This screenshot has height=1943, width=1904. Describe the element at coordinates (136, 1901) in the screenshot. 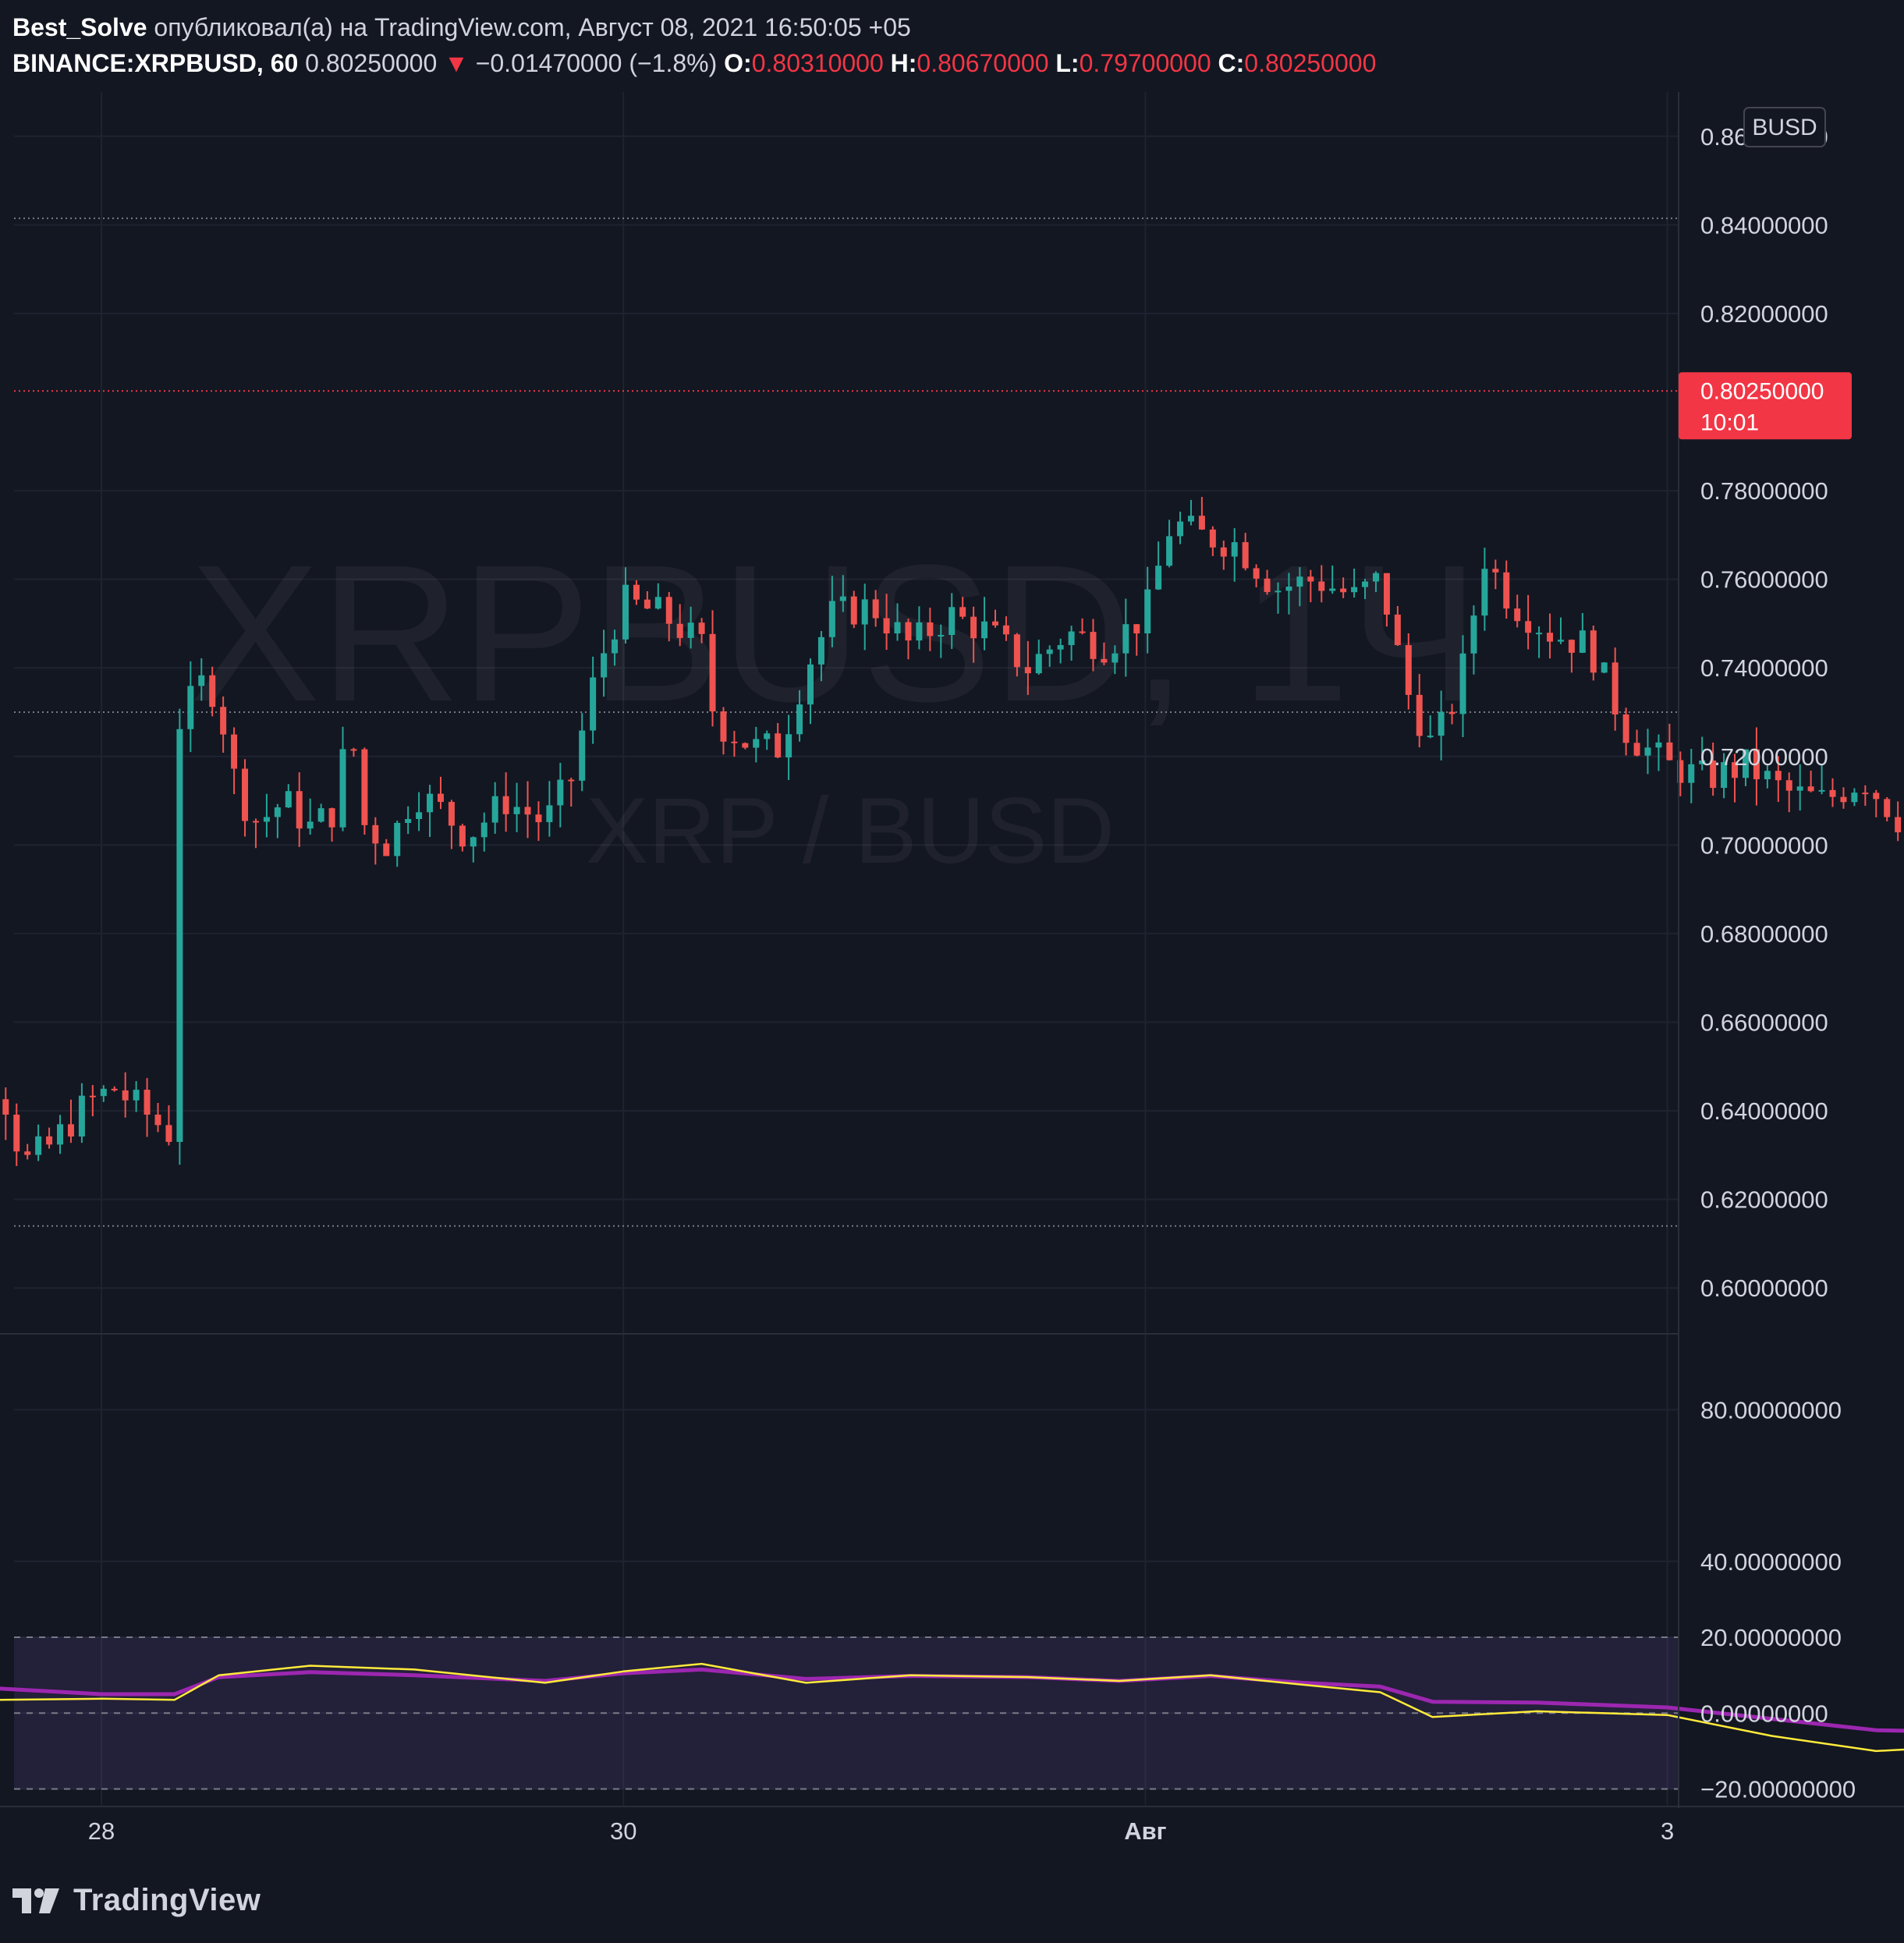

I see `tradingview-logo: TradingView` at that location.